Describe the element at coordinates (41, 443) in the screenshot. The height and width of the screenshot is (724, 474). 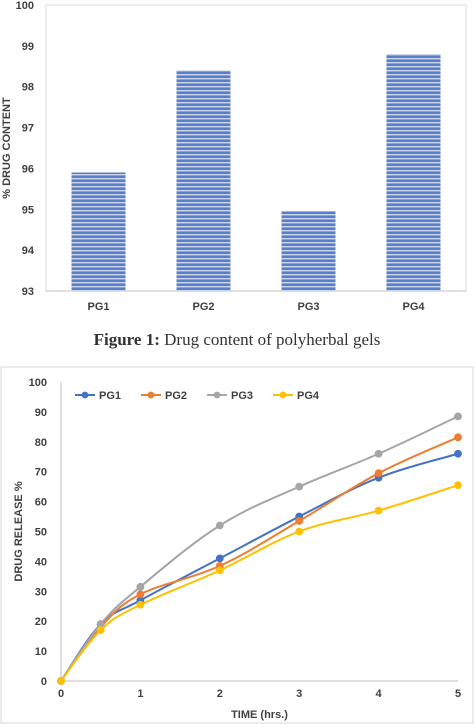
I see `y-tick-label: 80` at that location.